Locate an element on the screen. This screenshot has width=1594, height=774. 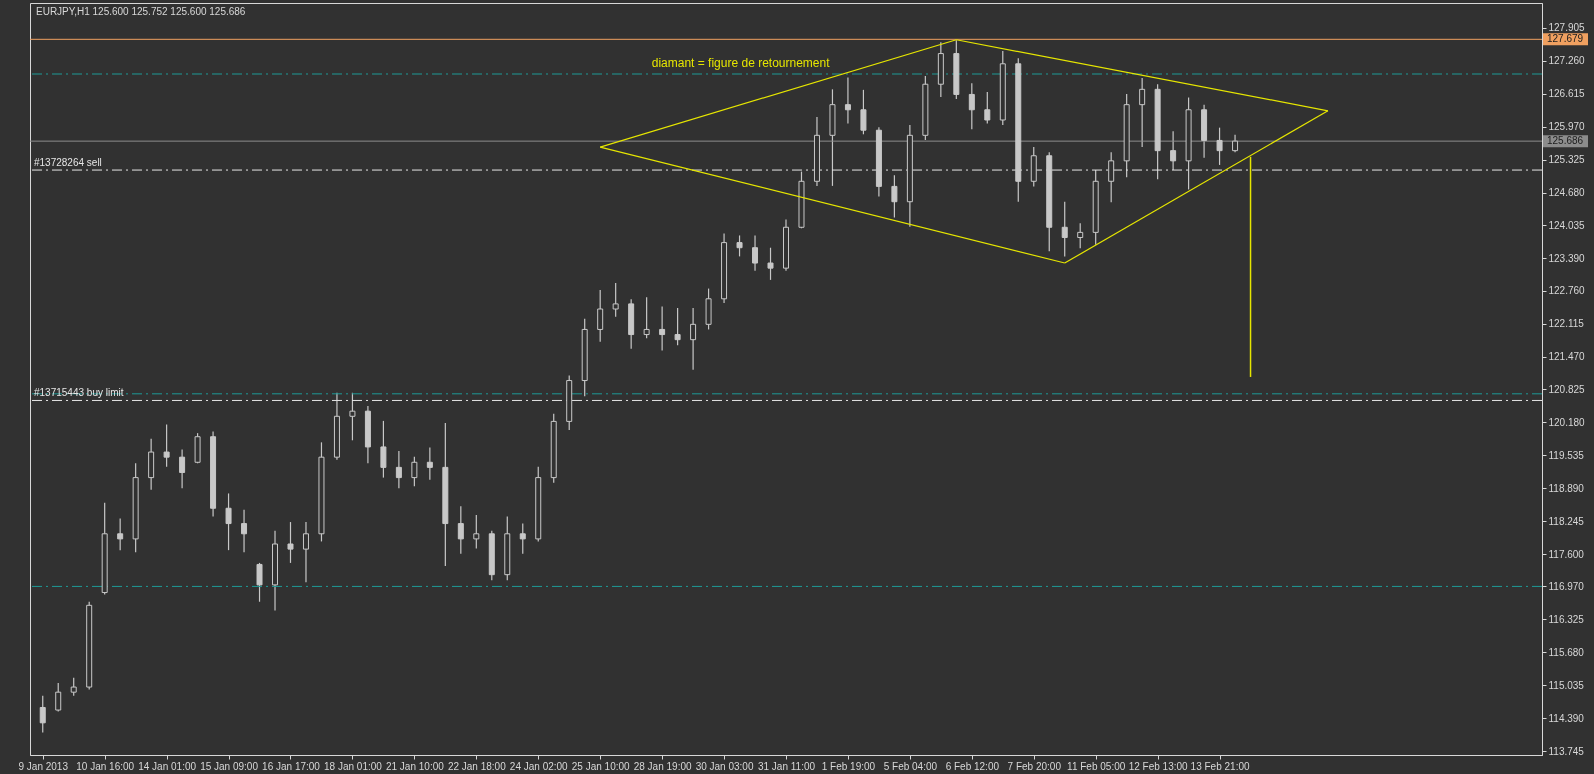
x-tick-label: 22 Jan 18:00 is located at coordinates (477, 766).